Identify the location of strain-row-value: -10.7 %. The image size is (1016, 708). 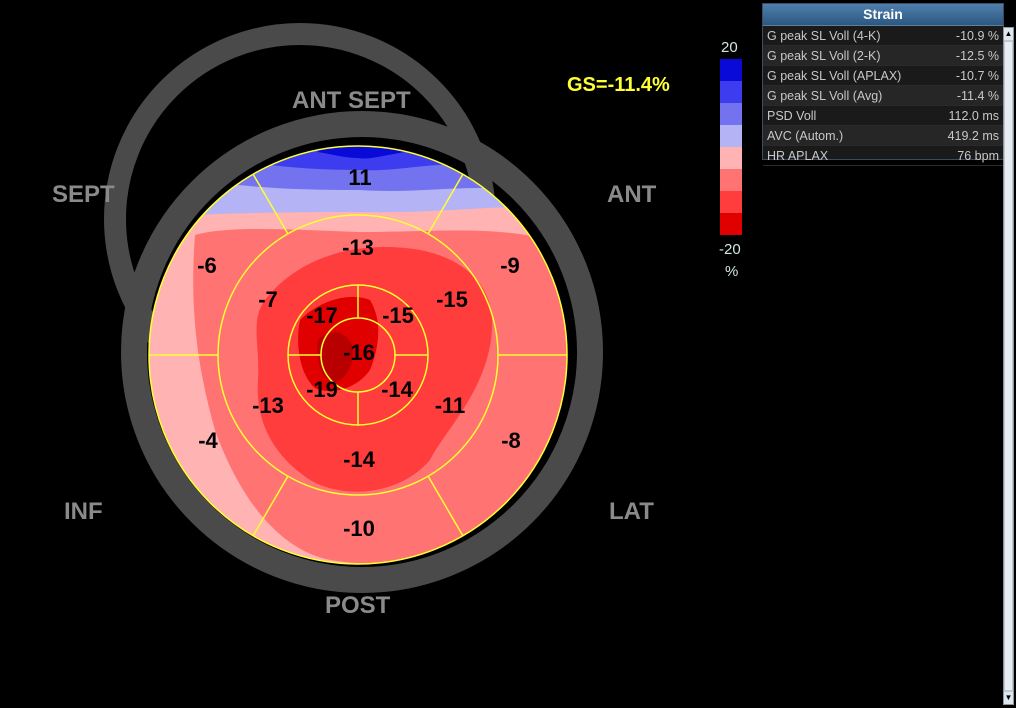
(977, 75).